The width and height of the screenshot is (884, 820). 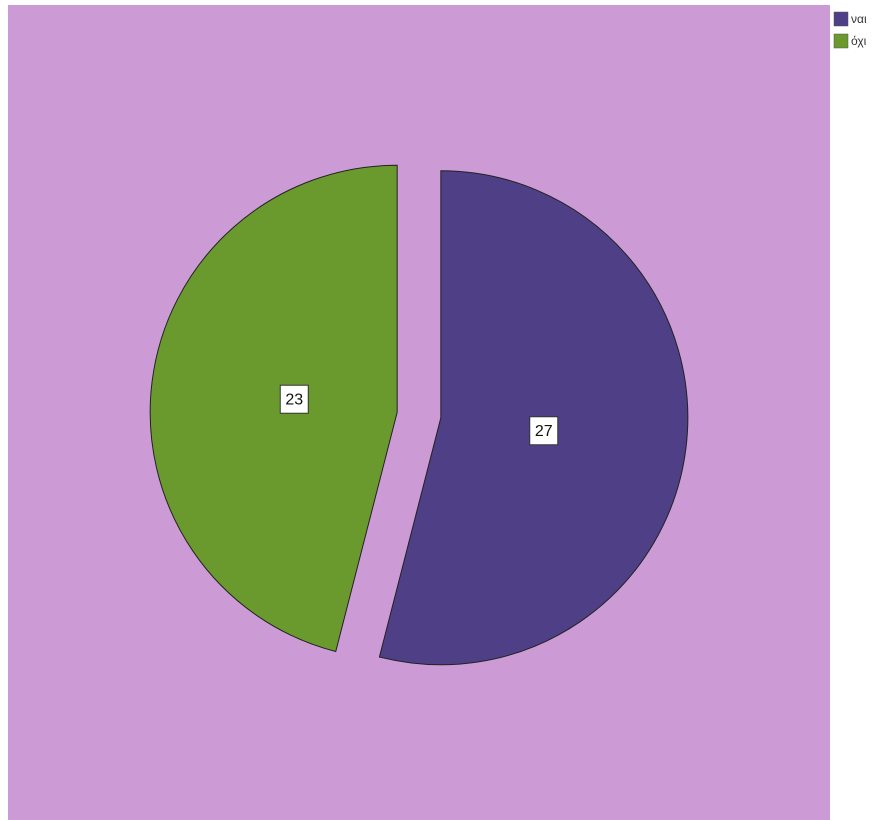 I want to click on legend-label: όχι, so click(x=859, y=41).